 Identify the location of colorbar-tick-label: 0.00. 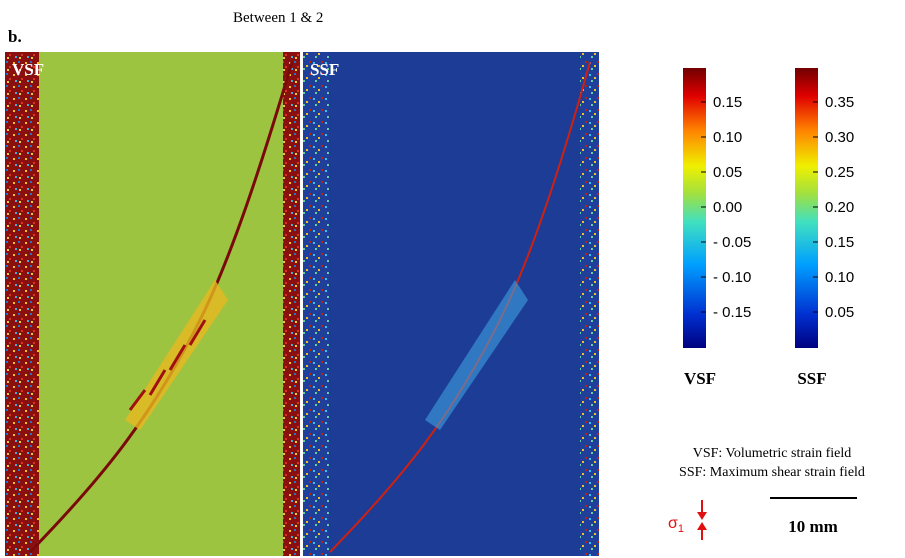
(727, 207).